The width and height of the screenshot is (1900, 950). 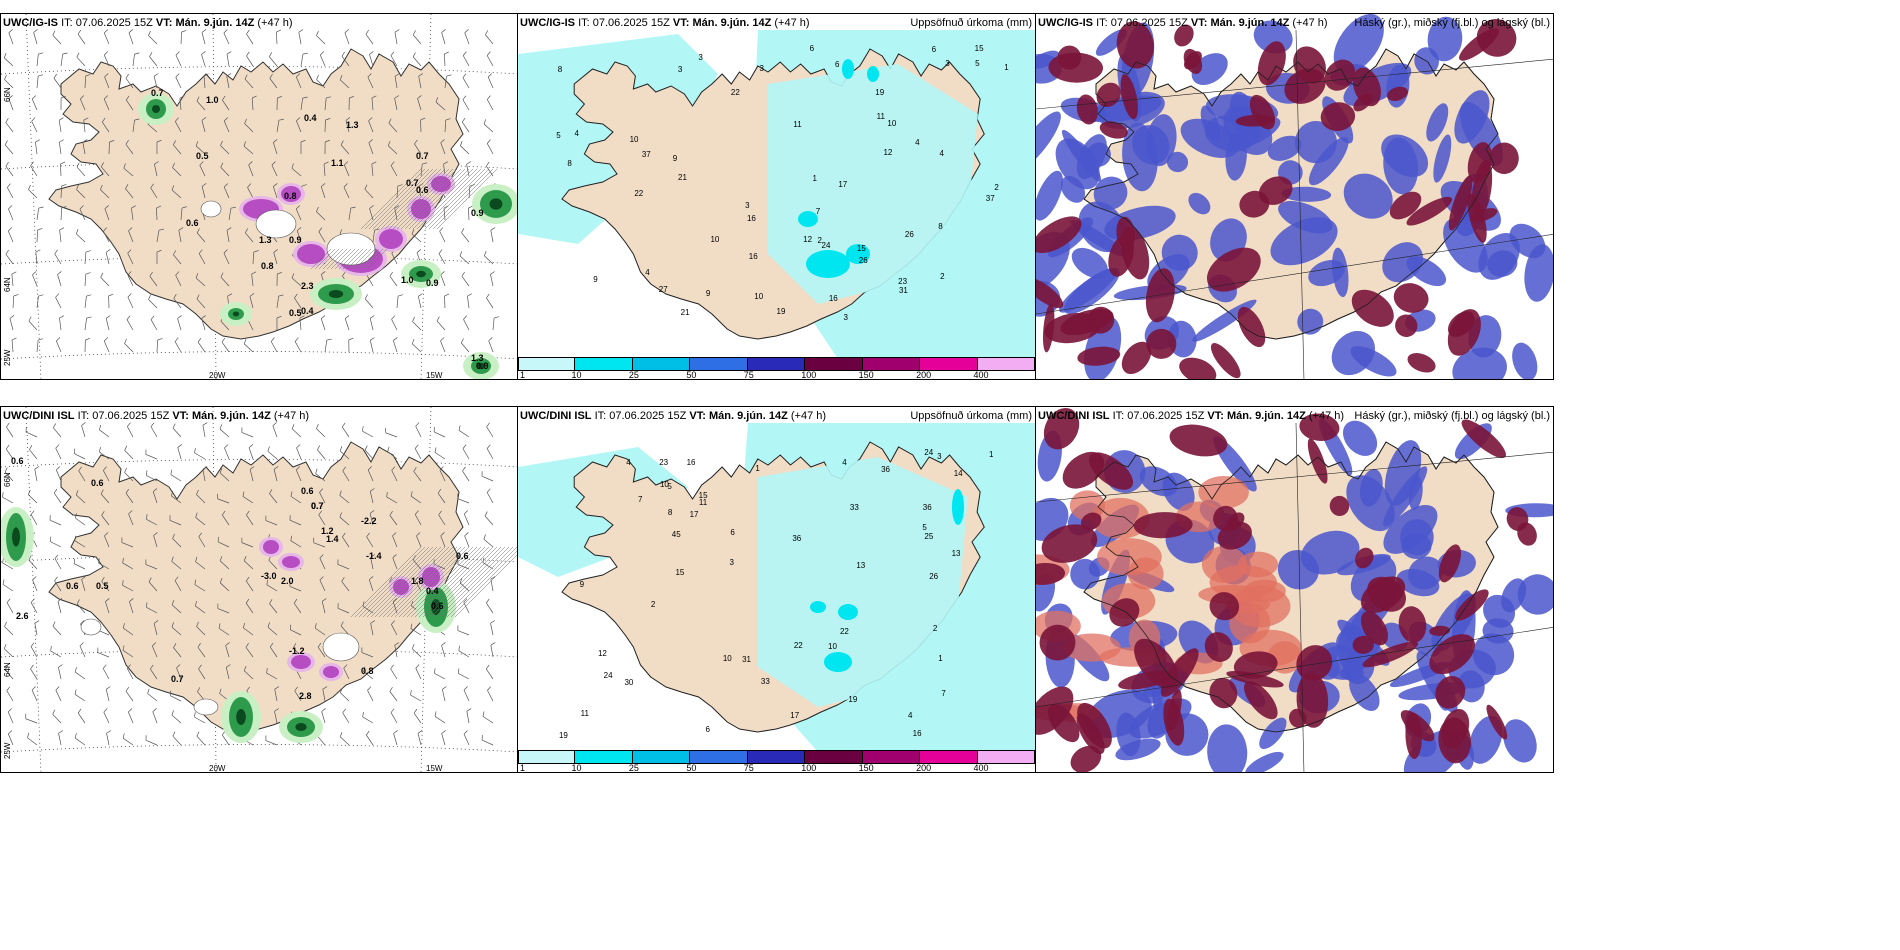 I want to click on colorbar-tick: 1, so click(x=523, y=768).